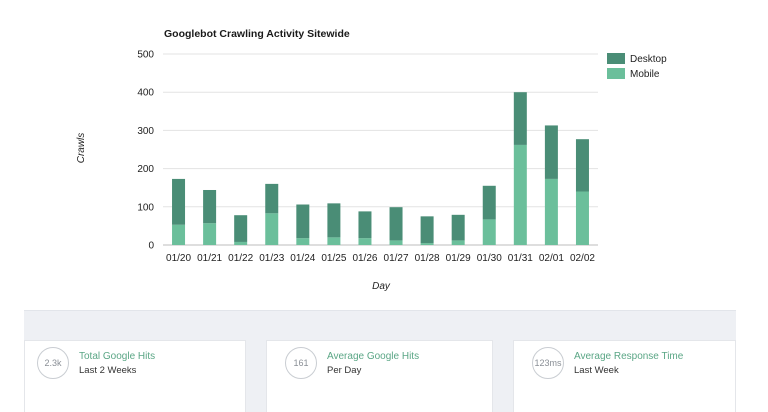  Describe the element at coordinates (209, 258) in the screenshot. I see `x-tick-label: 01/21` at that location.